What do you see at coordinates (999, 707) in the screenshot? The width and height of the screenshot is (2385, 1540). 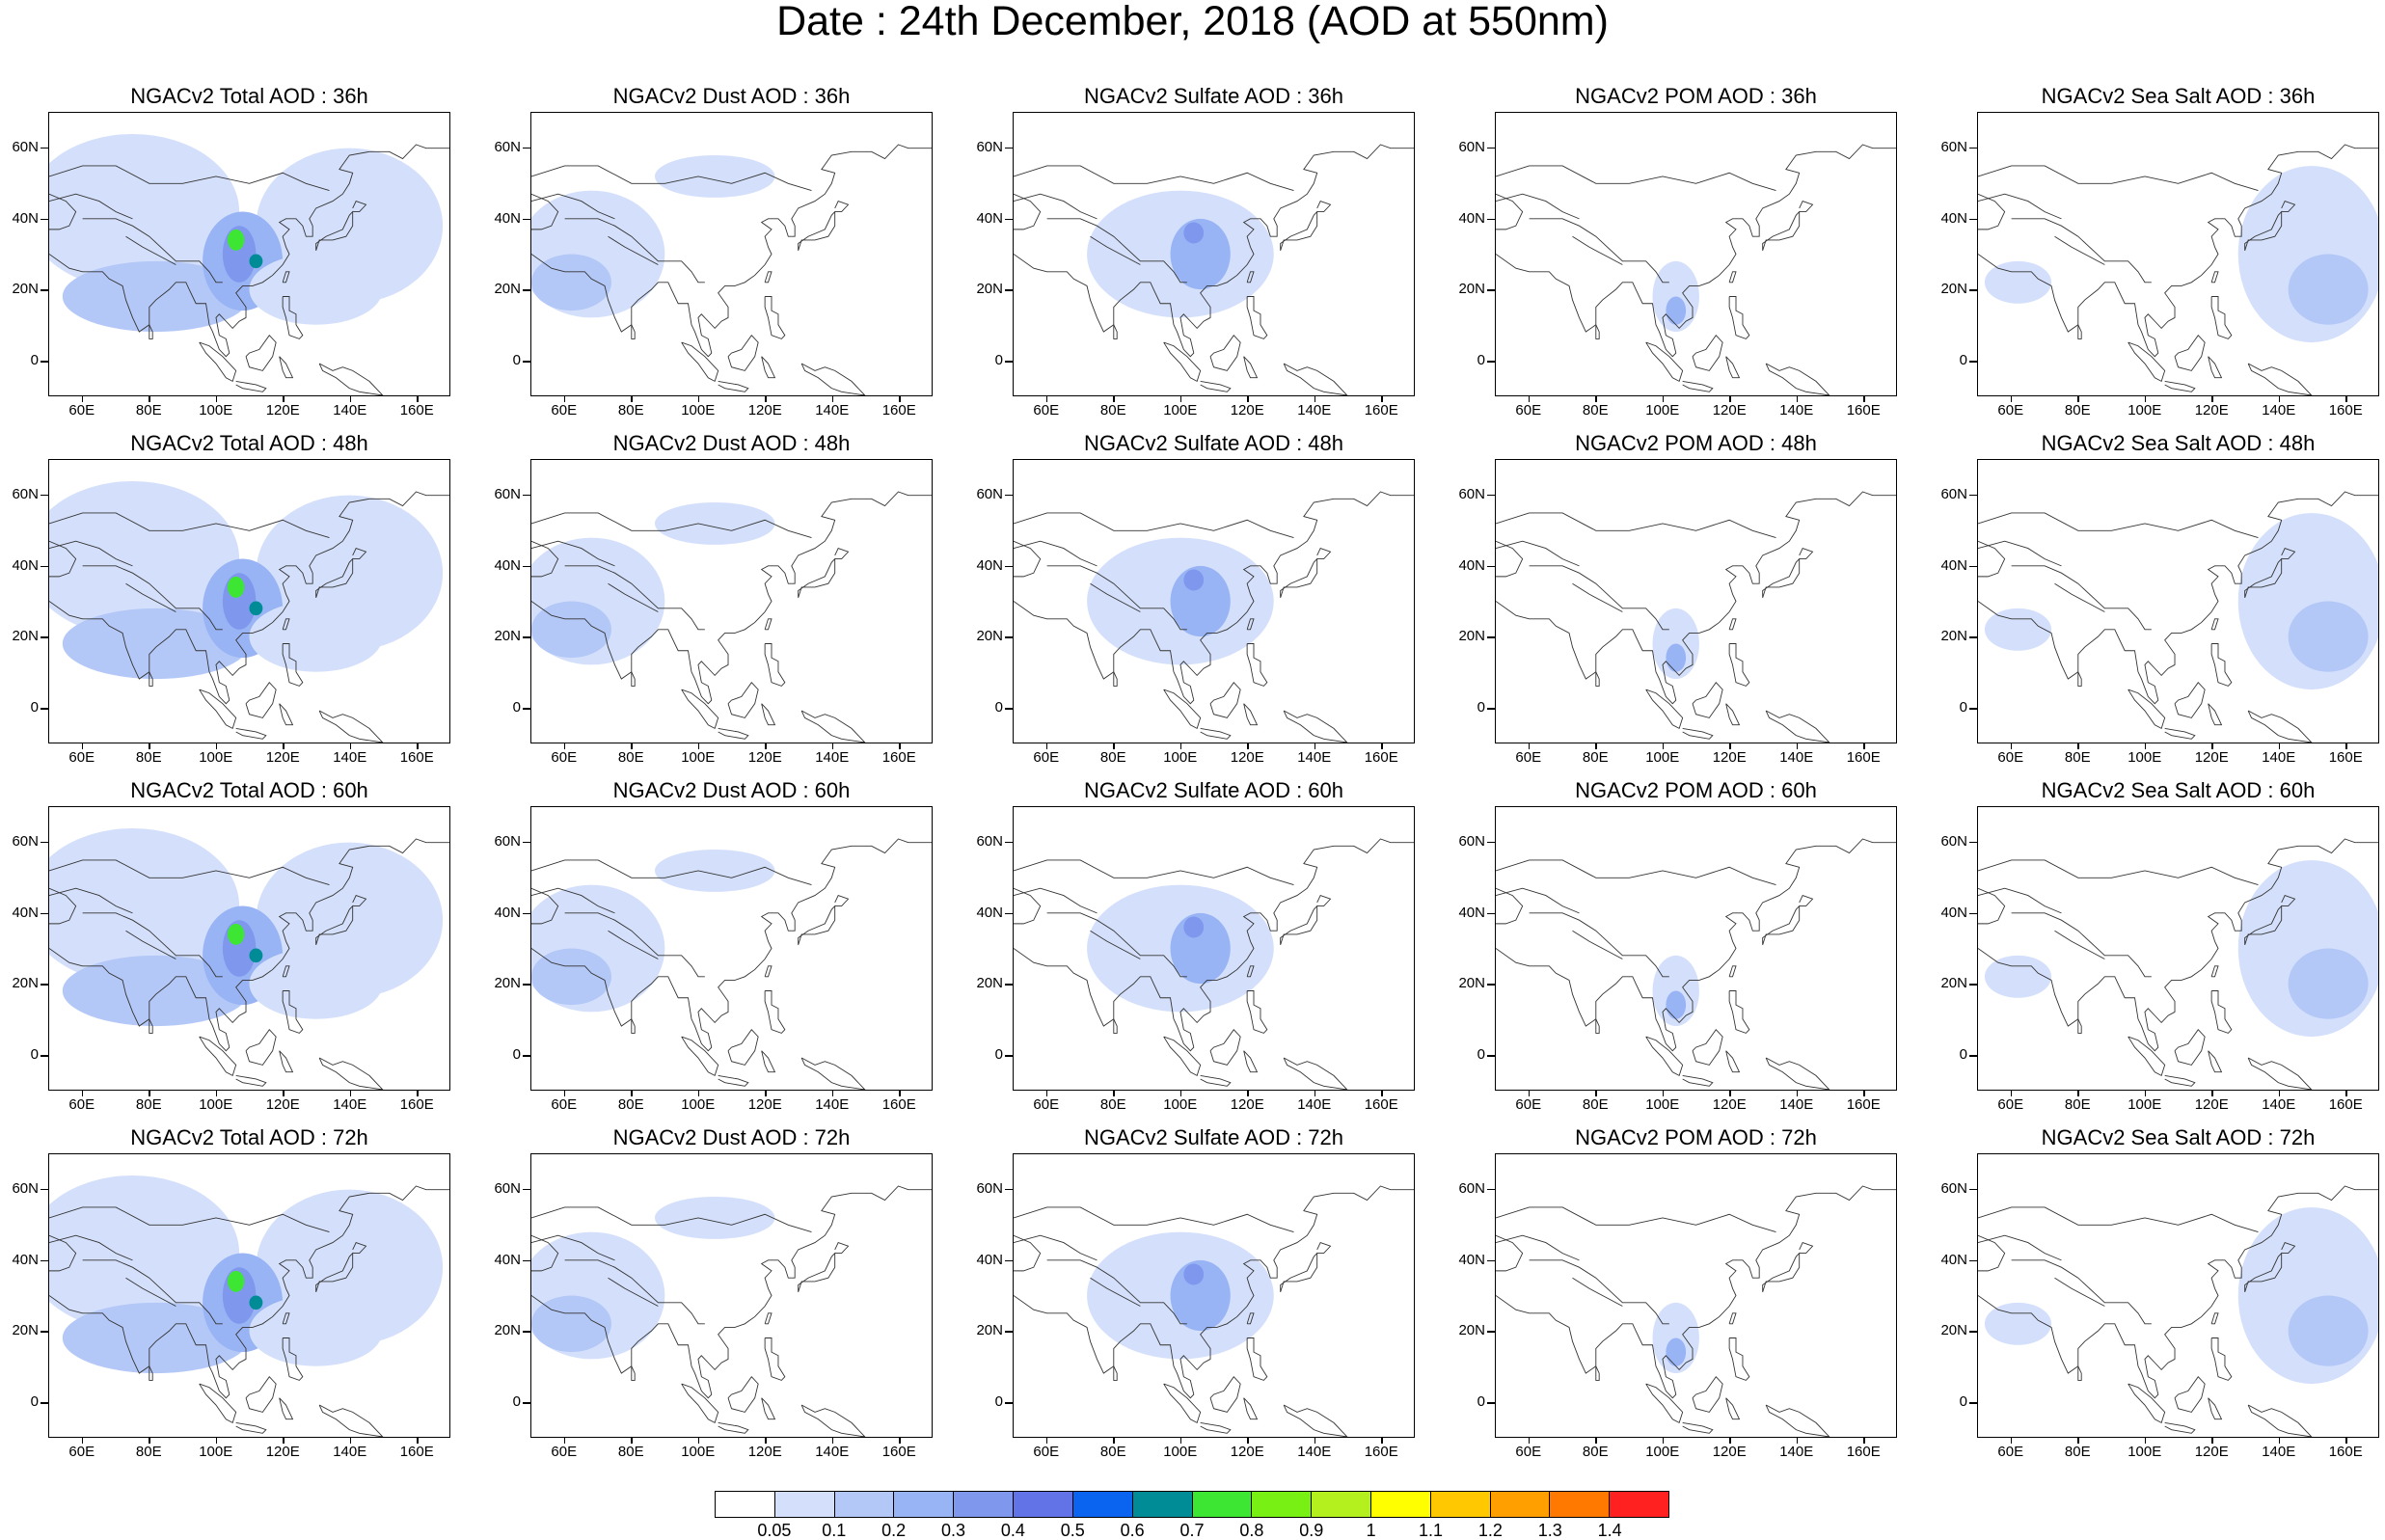 I see `lat-tick-label: 0` at bounding box center [999, 707].